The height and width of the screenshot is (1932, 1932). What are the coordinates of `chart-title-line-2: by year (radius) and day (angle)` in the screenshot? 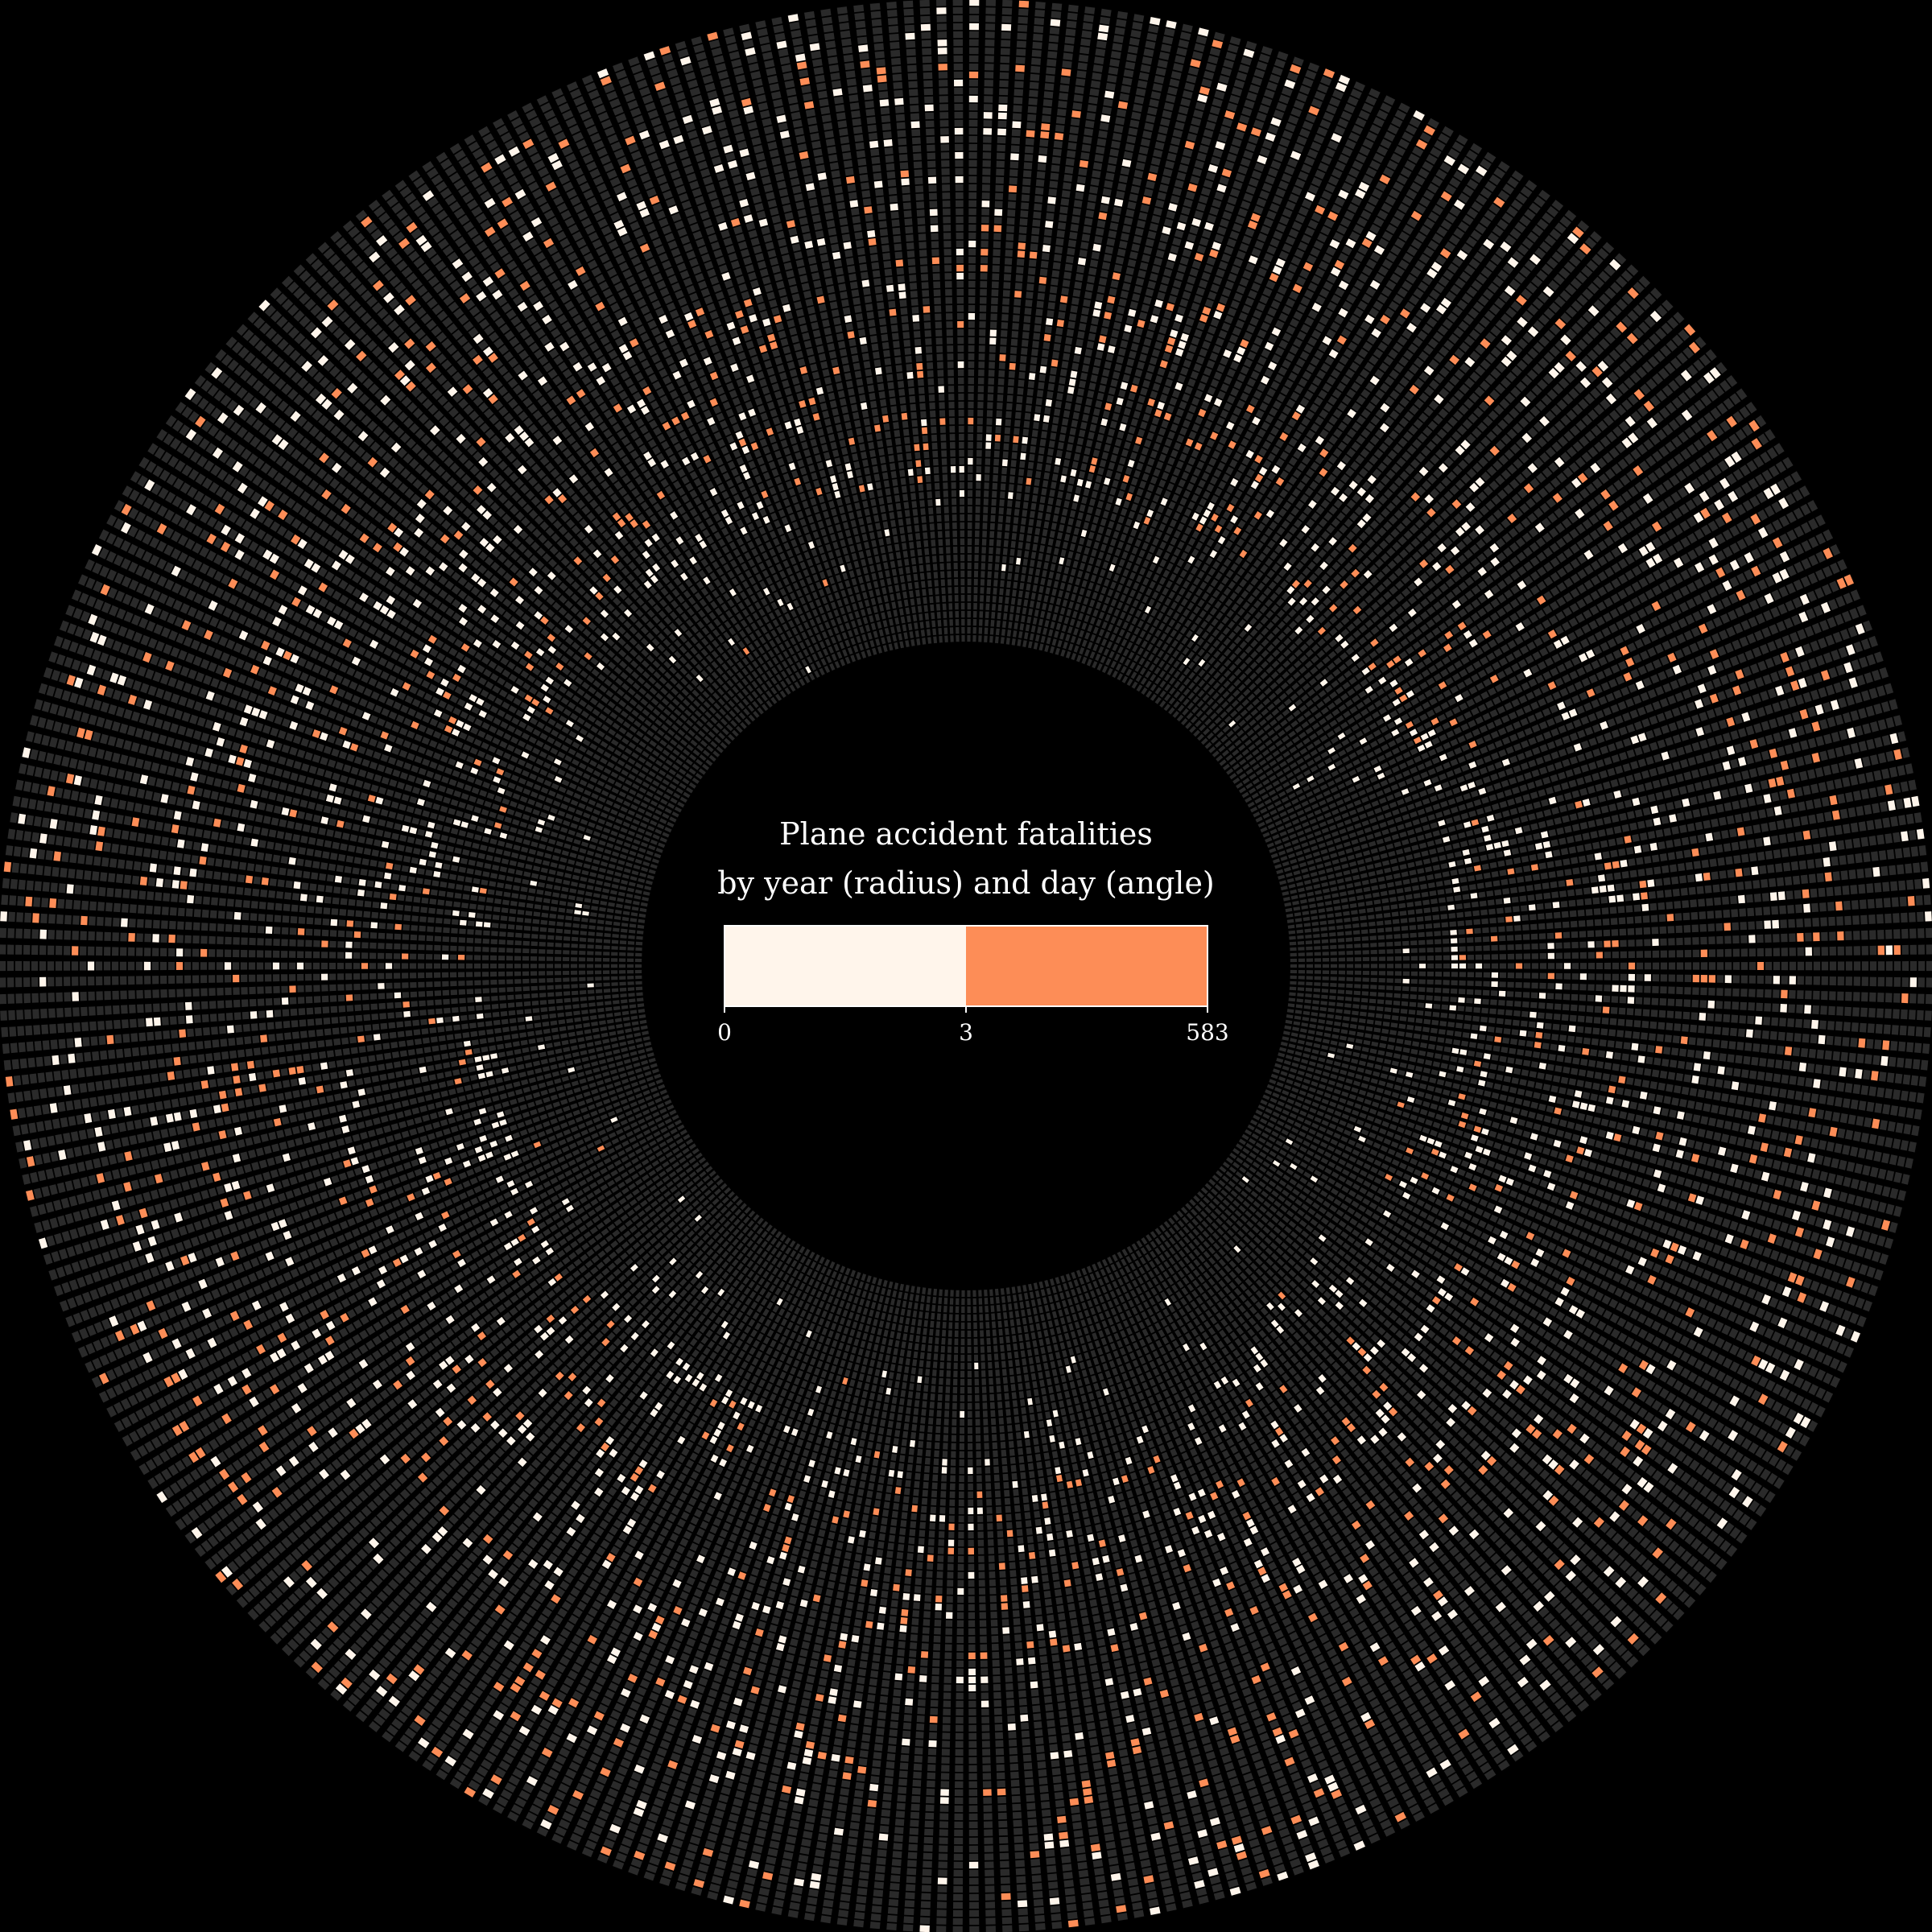 It's located at (966, 883).